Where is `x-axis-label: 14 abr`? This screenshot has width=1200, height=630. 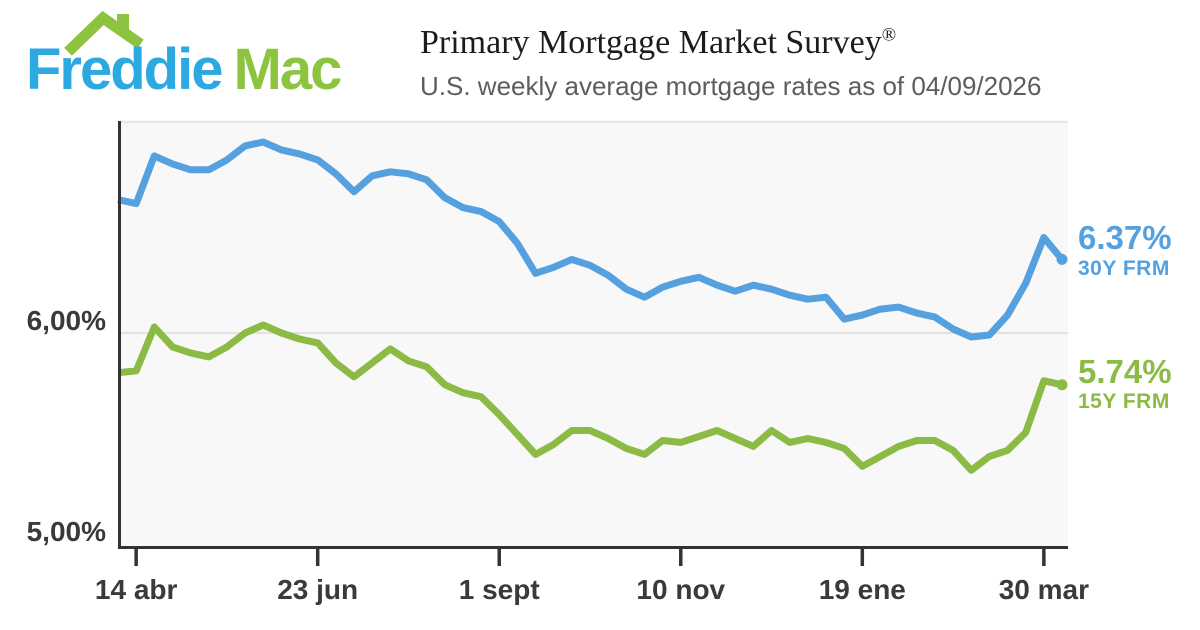 x-axis-label: 14 abr is located at coordinates (136, 589).